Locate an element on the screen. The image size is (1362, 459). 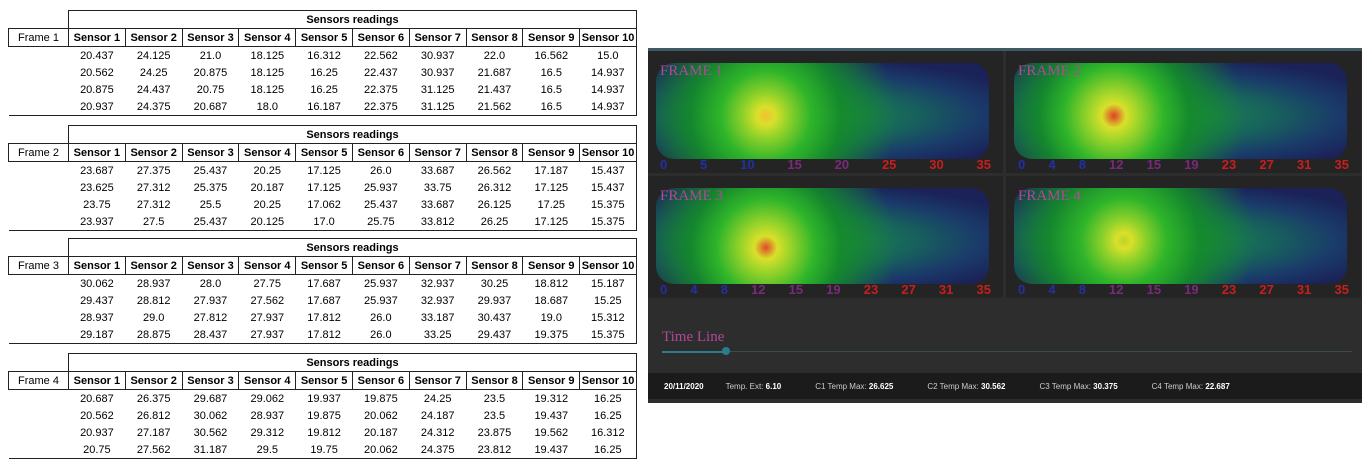
frame-panel: FRAME 4 0 4 8 12 15 19 23 27 31 35 is located at coordinates (1183, 237).